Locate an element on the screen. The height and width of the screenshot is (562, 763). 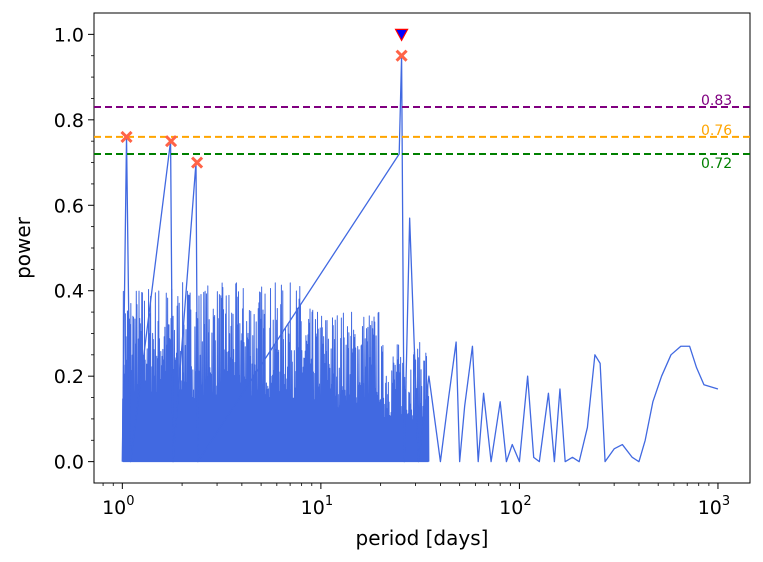
x-tick-label-0: 10⁰ is located at coordinates (118, 506).